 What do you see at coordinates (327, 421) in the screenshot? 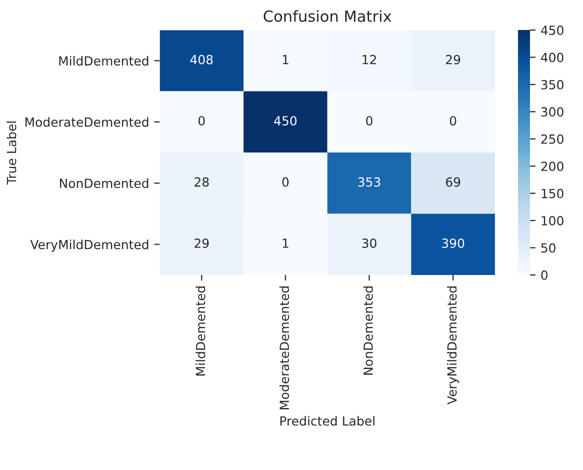
I see `x-axis-title: Predicted Label` at bounding box center [327, 421].